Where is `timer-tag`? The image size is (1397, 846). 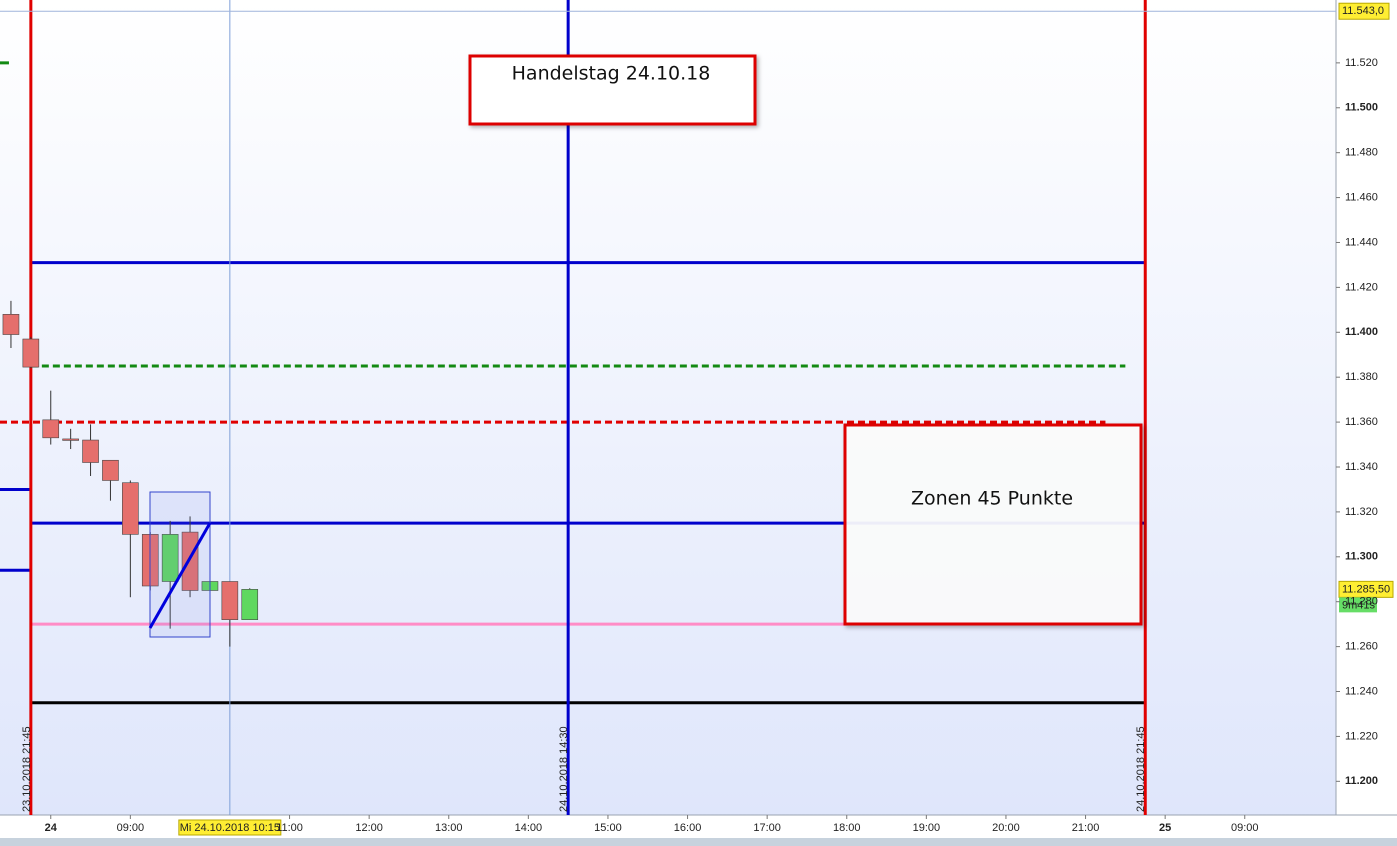
timer-tag is located at coordinates (1358, 605).